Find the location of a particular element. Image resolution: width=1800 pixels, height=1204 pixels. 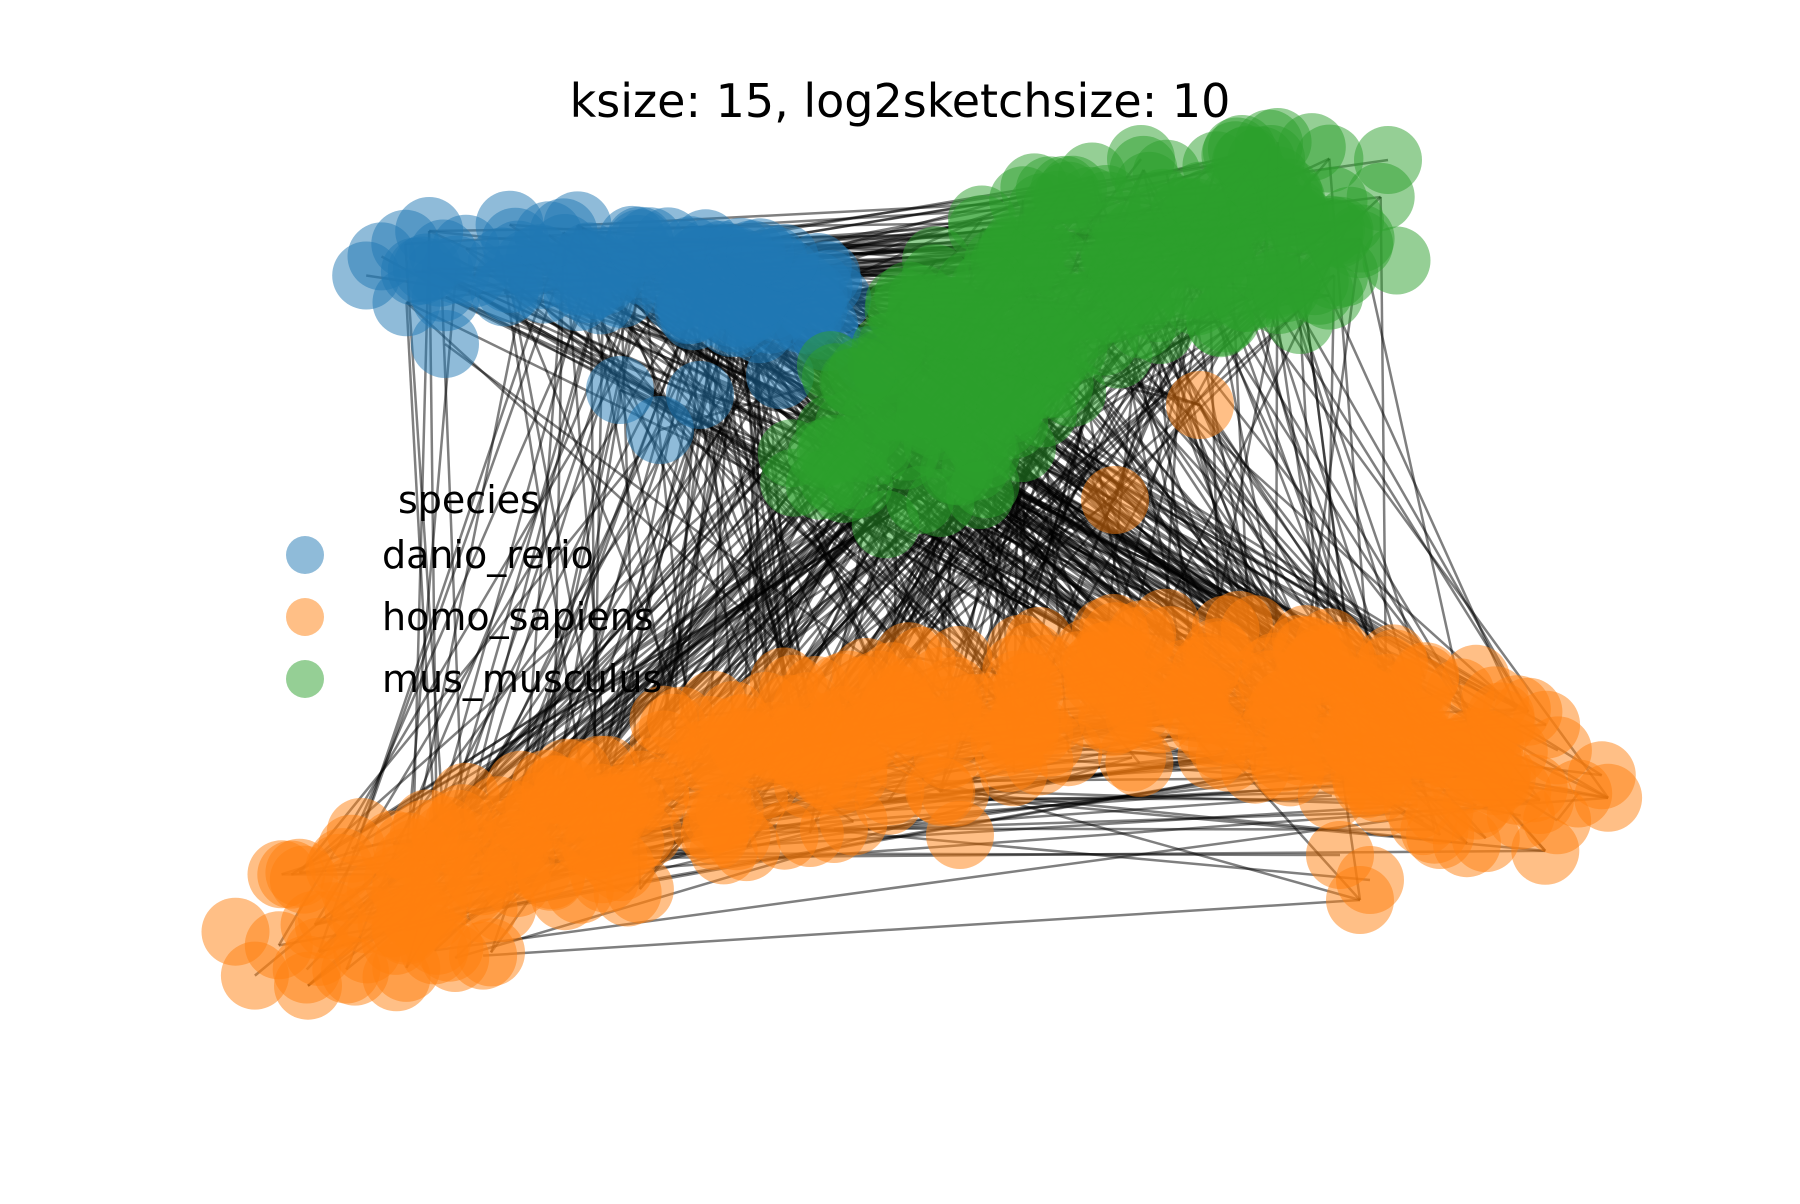

legend-item-homo-sapiens: homo_sapiens is located at coordinates (500, 617).